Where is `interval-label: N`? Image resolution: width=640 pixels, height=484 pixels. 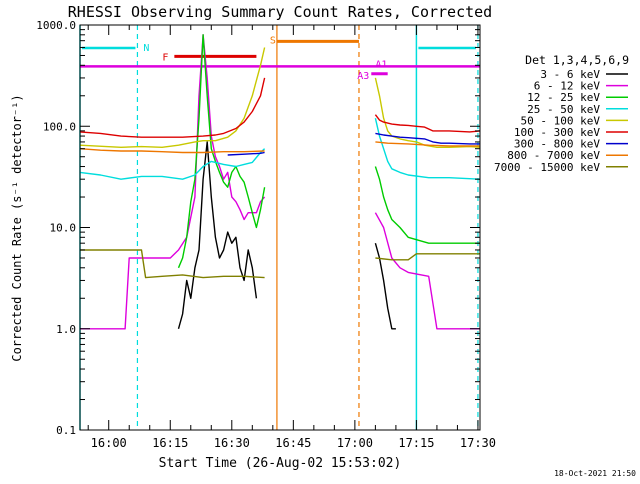
interval-label: N is located at coordinates (146, 48).